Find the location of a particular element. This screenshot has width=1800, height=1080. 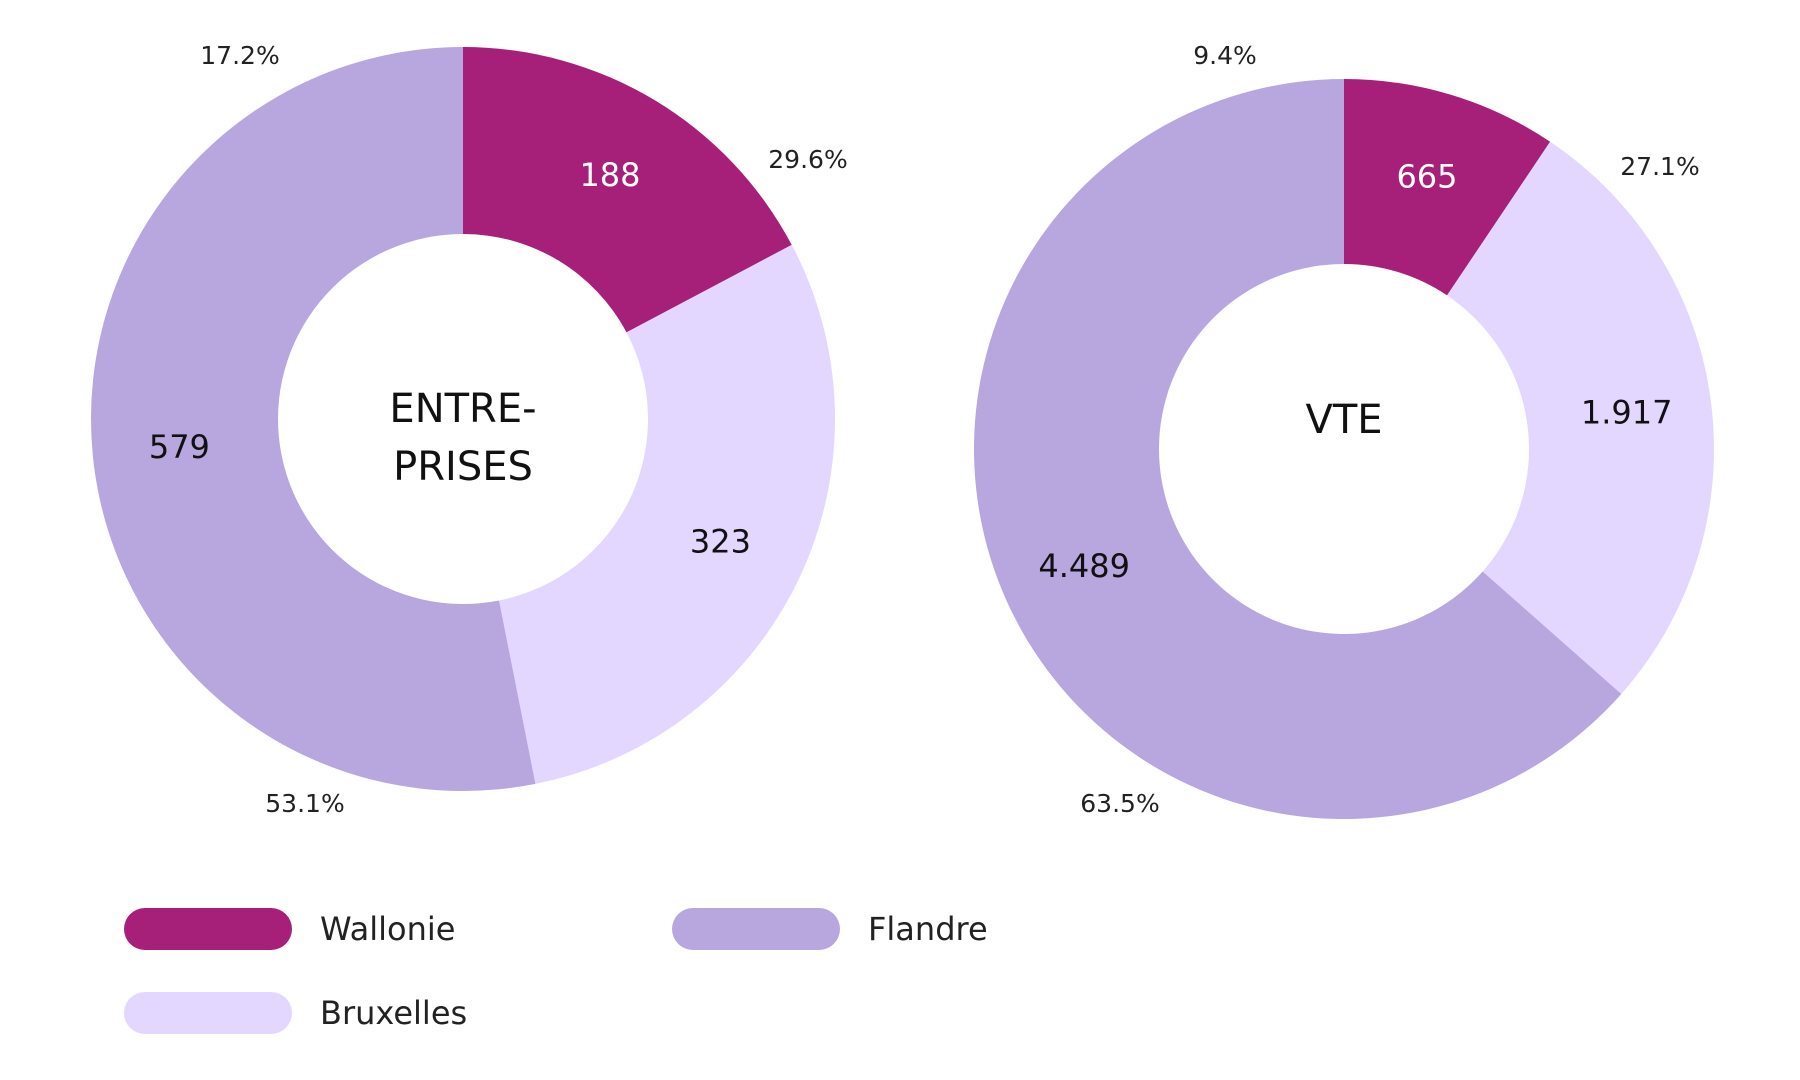

legend-label-flandre: Flandre is located at coordinates (928, 929).